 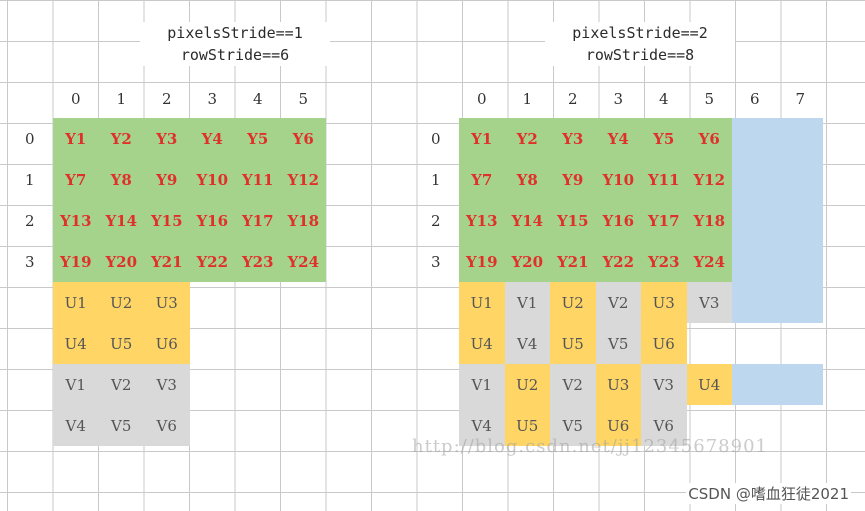 I want to click on left-col-header: 4, so click(x=257, y=98).